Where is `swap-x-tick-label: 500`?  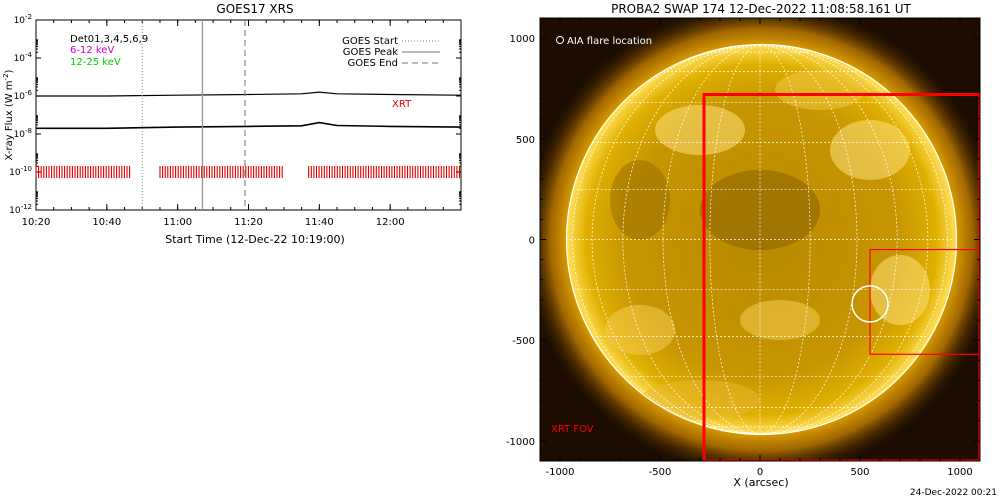 swap-x-tick-label: 500 is located at coordinates (859, 472).